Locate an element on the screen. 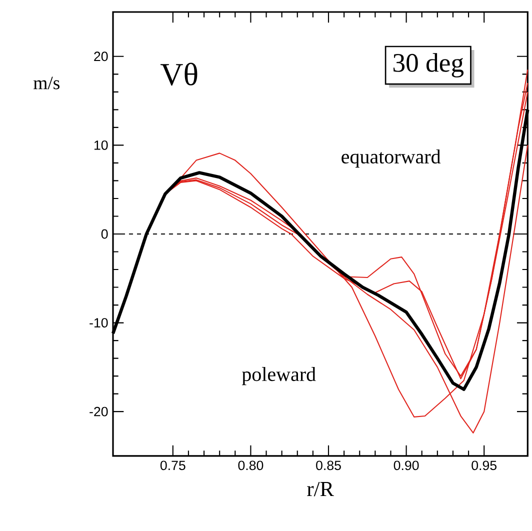 This screenshot has height=531, width=532. x-axis-title: r/R is located at coordinates (320, 489).